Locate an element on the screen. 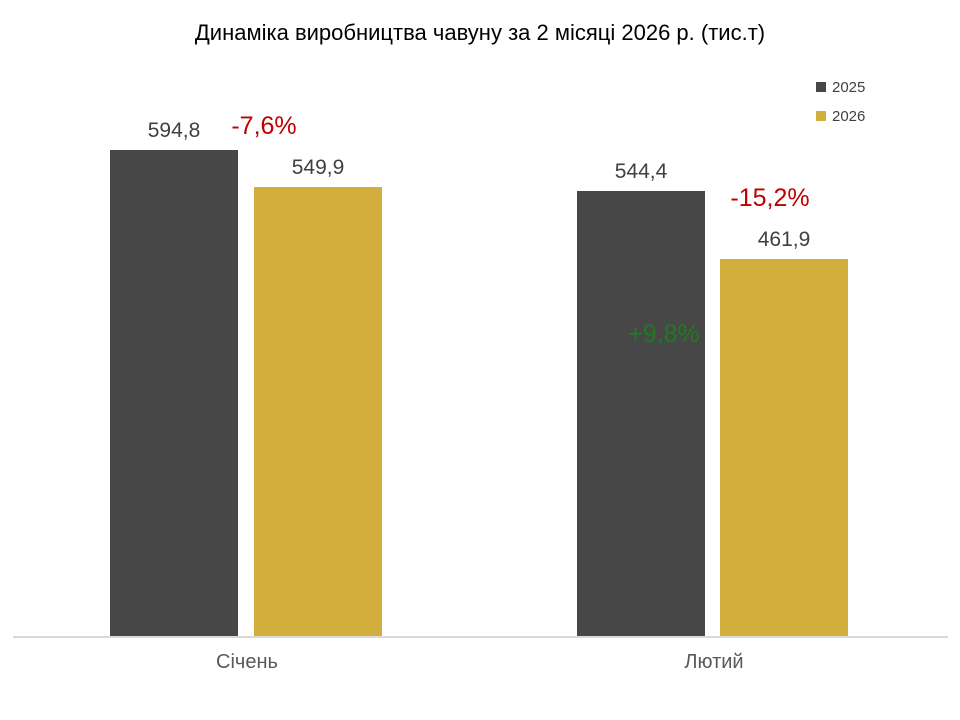  legend-label-2025: 2025 is located at coordinates (849, 87).